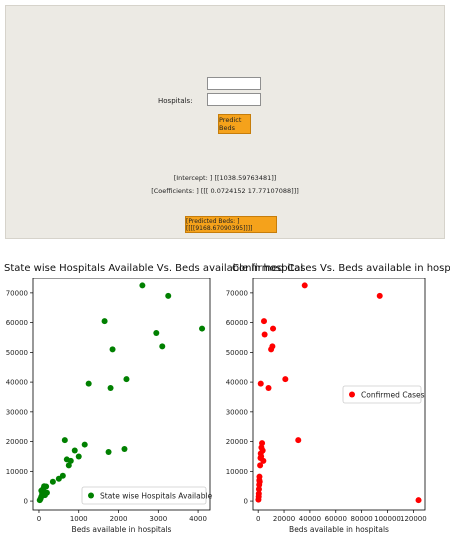 The height and width of the screenshot is (550, 450). I want to click on x-tick-label: 20000, so click(284, 519).